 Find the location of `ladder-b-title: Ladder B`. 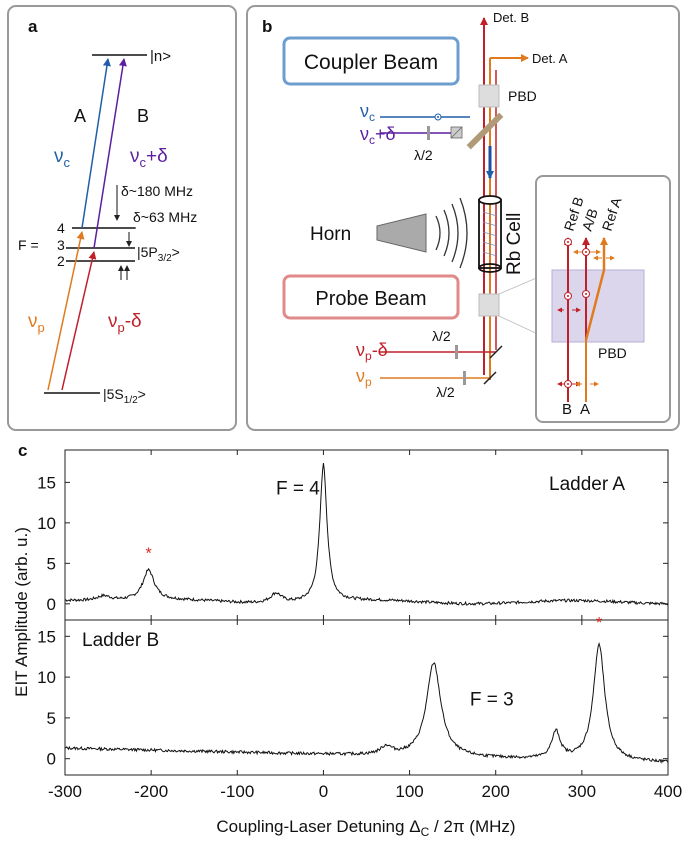

ladder-b-title: Ladder B is located at coordinates (120, 640).